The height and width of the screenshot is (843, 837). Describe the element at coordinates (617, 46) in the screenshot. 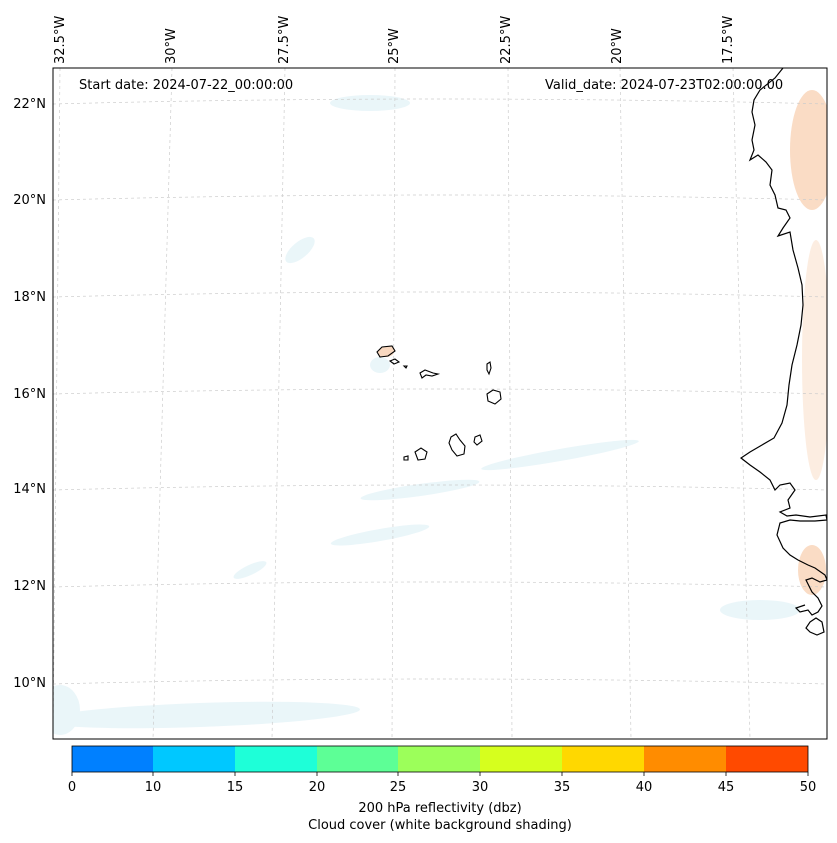

I see `lon-label-20w: 20°W` at that location.